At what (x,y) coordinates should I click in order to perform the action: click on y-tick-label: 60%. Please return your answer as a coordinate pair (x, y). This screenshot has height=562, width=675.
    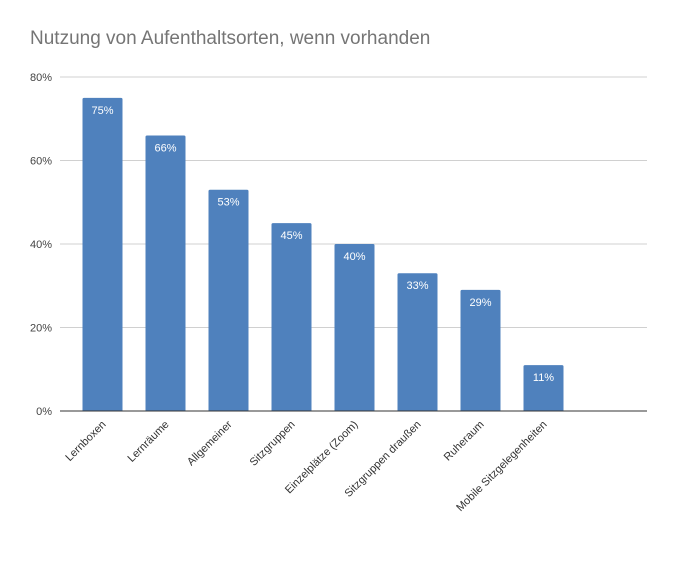
    Looking at the image, I should click on (41, 162).